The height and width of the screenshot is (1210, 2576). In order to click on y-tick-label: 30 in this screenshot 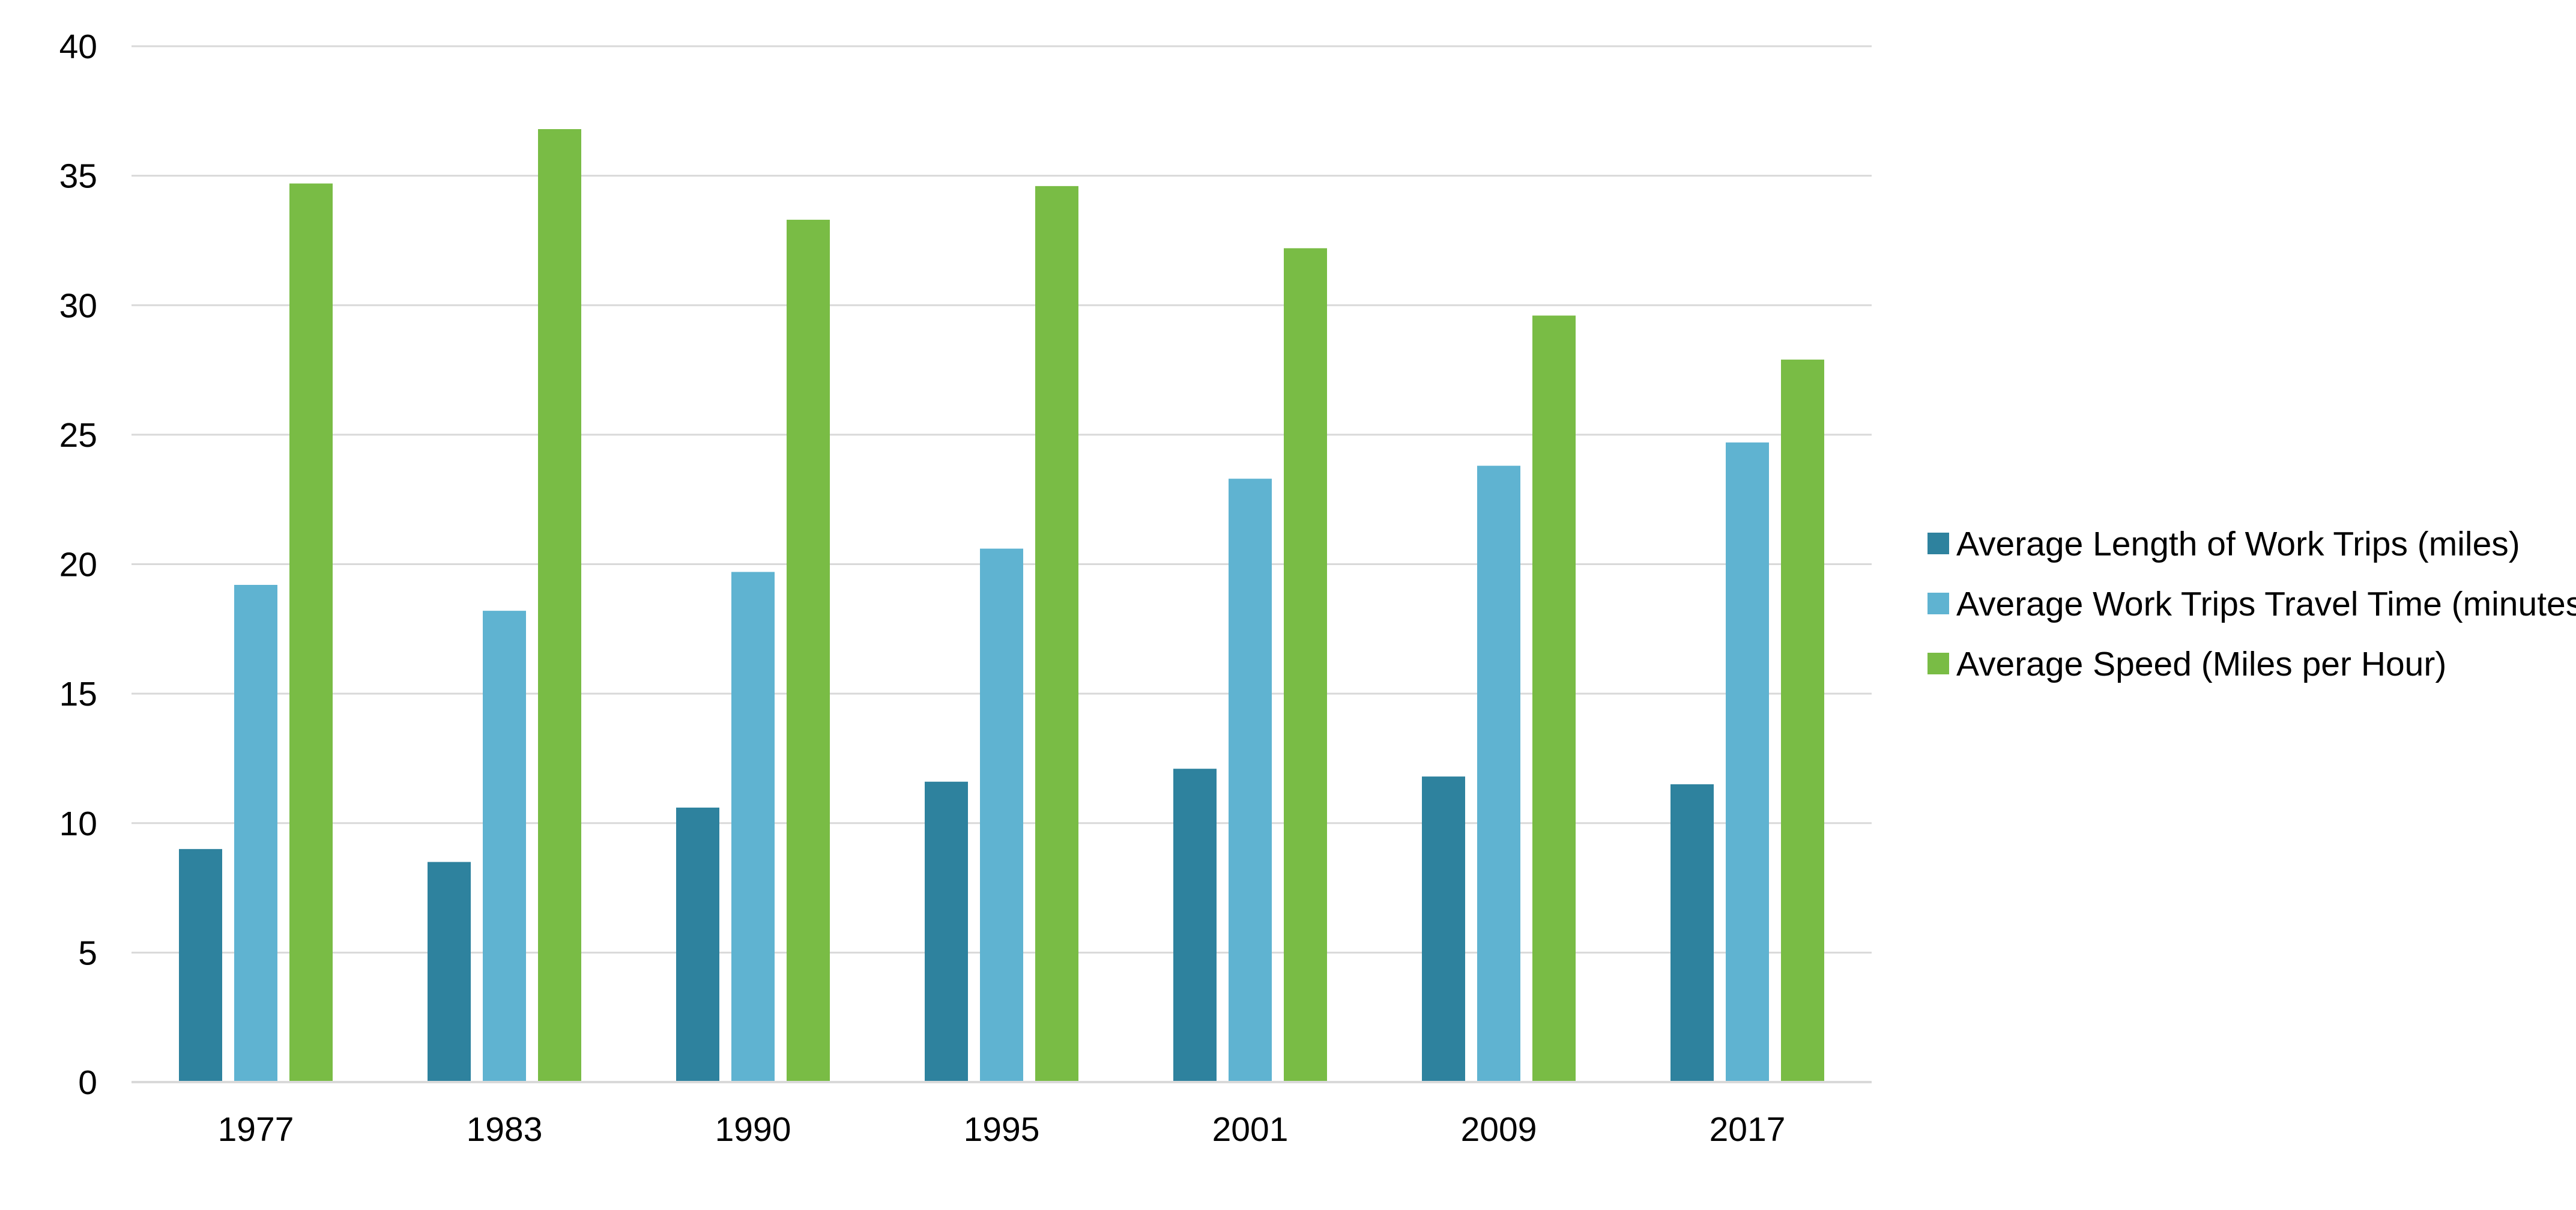, I will do `click(78, 305)`.